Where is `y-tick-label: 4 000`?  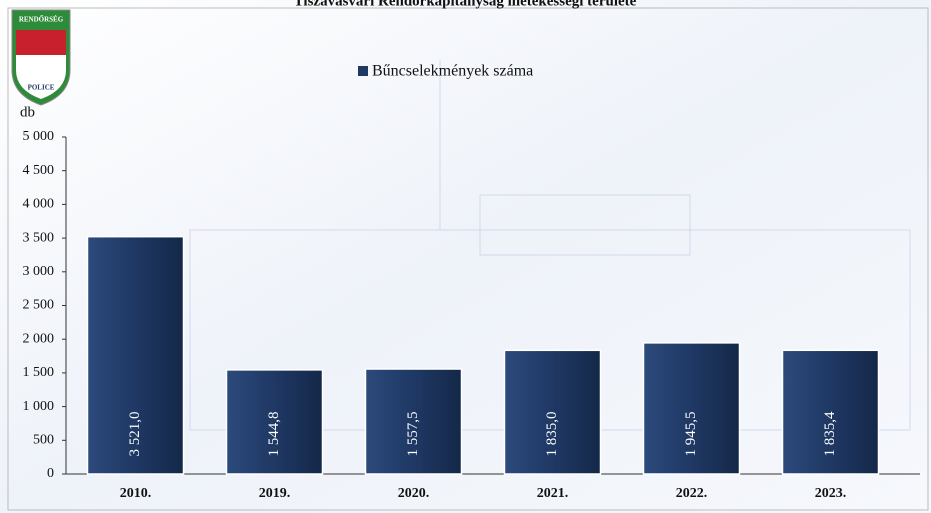 y-tick-label: 4 000 is located at coordinates (39, 204).